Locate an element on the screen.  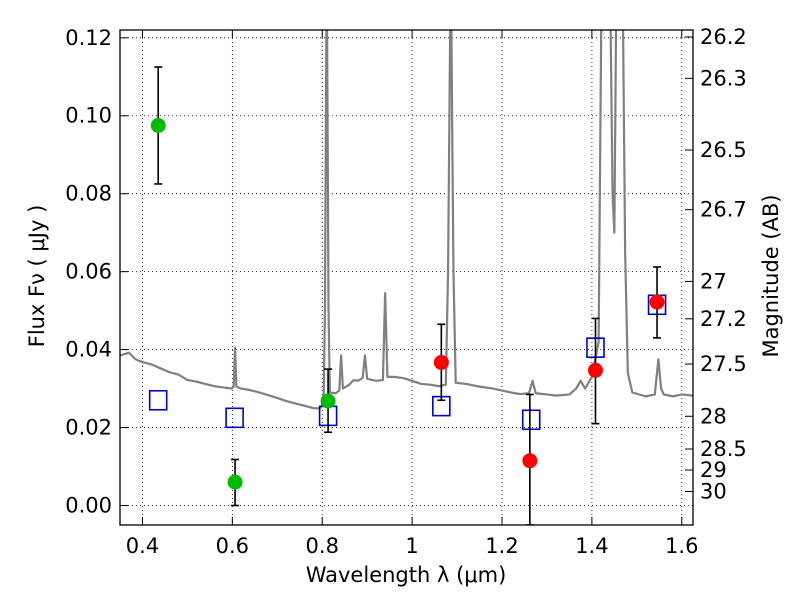
x-tick-label: 1 is located at coordinates (411, 546).